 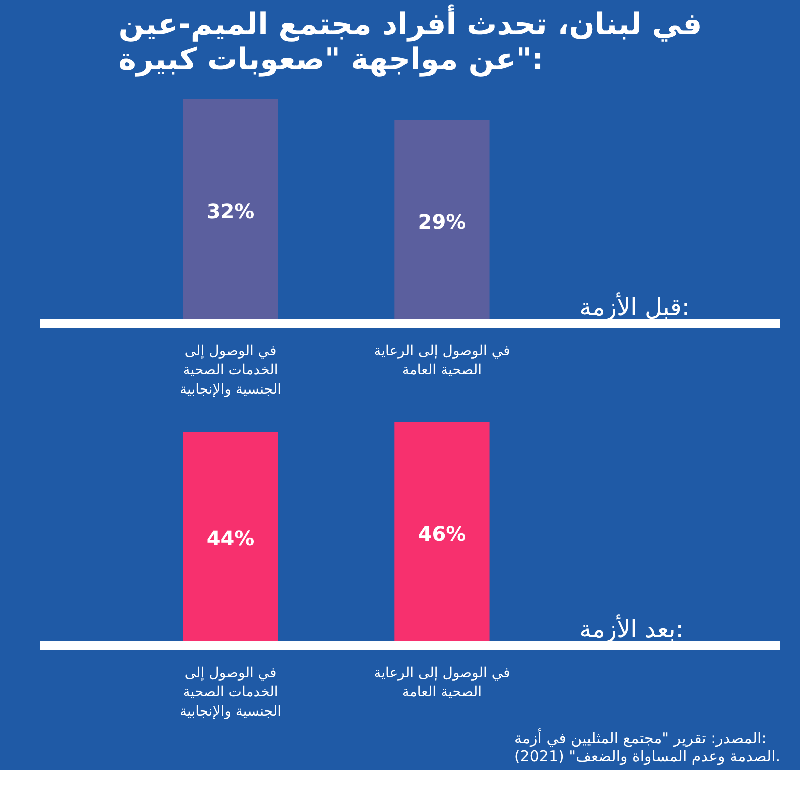 What do you see at coordinates (632, 629) in the screenshot?
I see `y-axis-title: بعد الأزمة:` at bounding box center [632, 629].